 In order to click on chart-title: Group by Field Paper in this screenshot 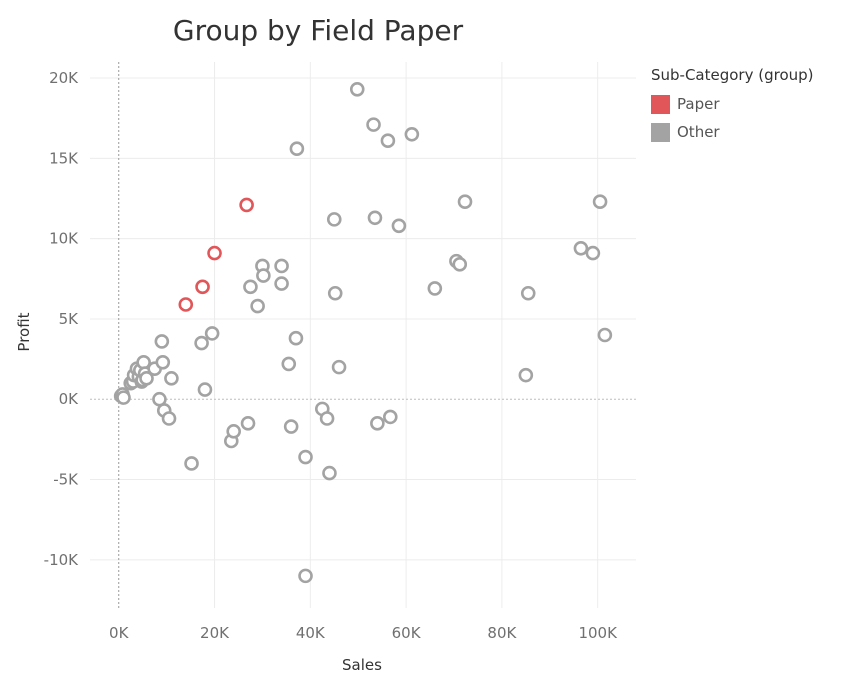, I will do `click(318, 30)`.